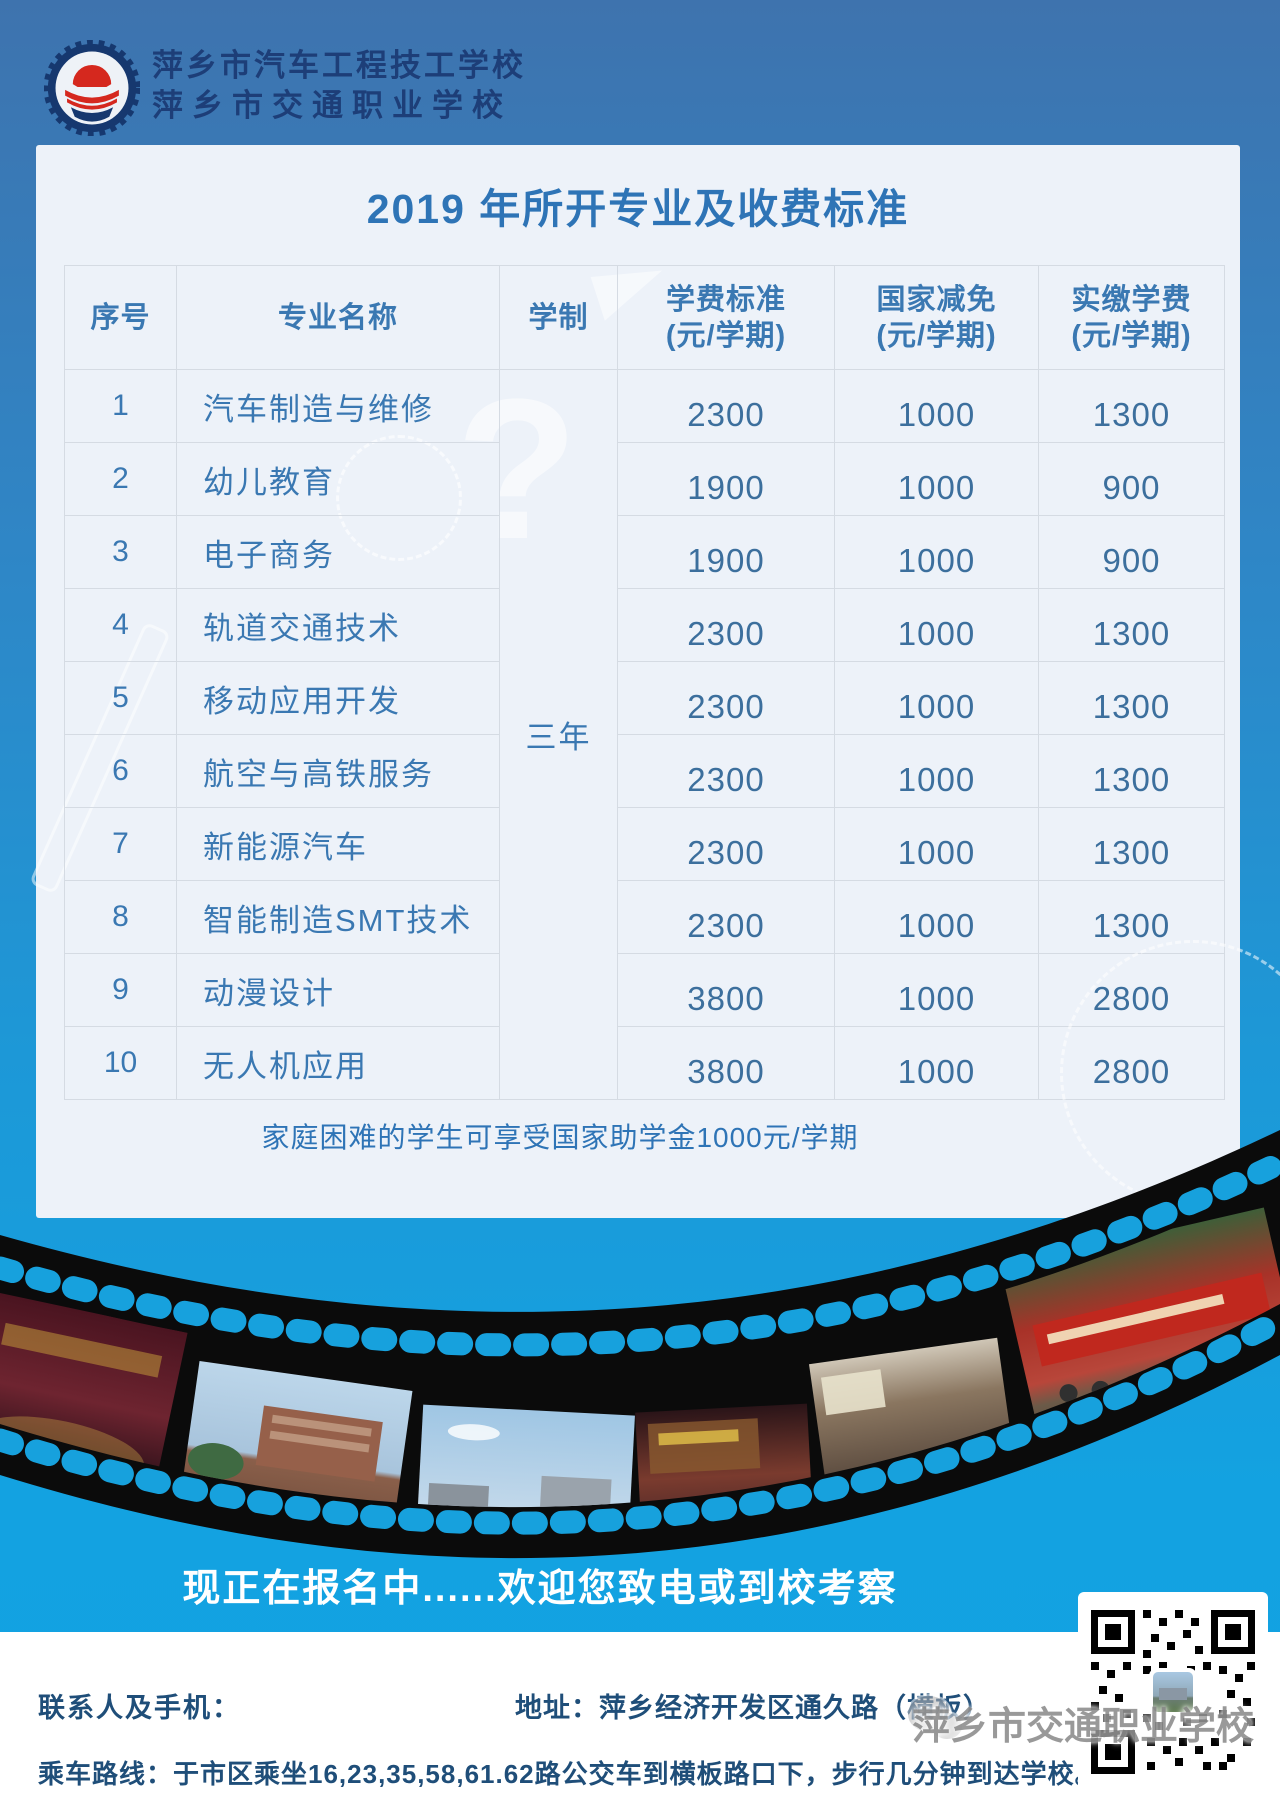 The width and height of the screenshot is (1280, 1817). What do you see at coordinates (337, 917) in the screenshot?
I see `row-major: 智能制造SMT技术` at bounding box center [337, 917].